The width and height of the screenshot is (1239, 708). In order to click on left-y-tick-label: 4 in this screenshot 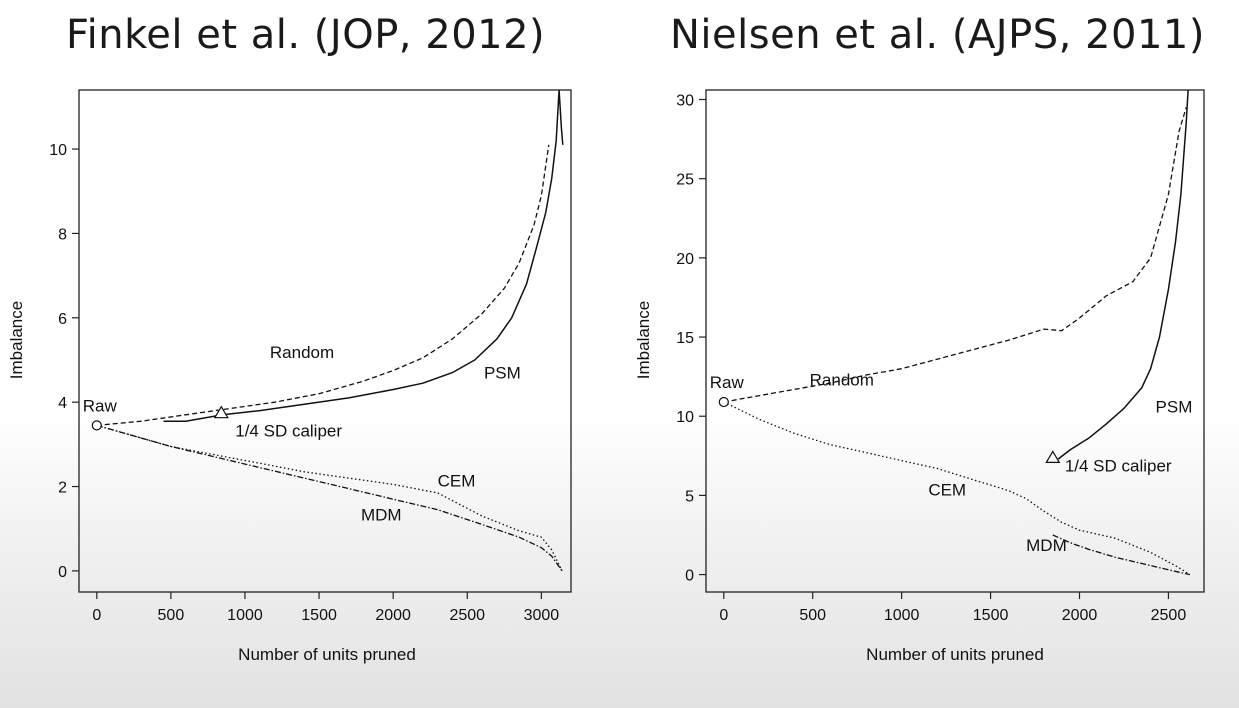, I will do `click(62, 403)`.